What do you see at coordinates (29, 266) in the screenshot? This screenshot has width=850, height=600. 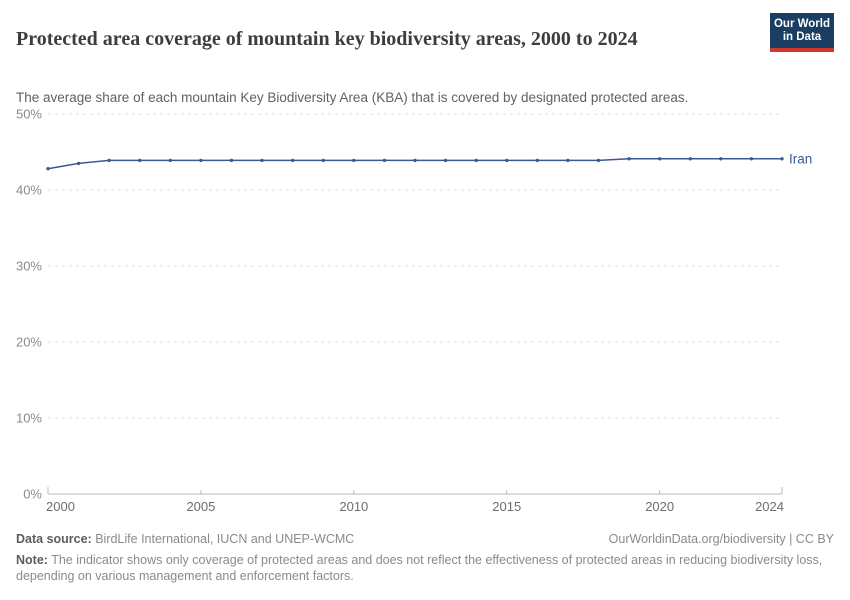 I see `y-axis-label: 30%` at bounding box center [29, 266].